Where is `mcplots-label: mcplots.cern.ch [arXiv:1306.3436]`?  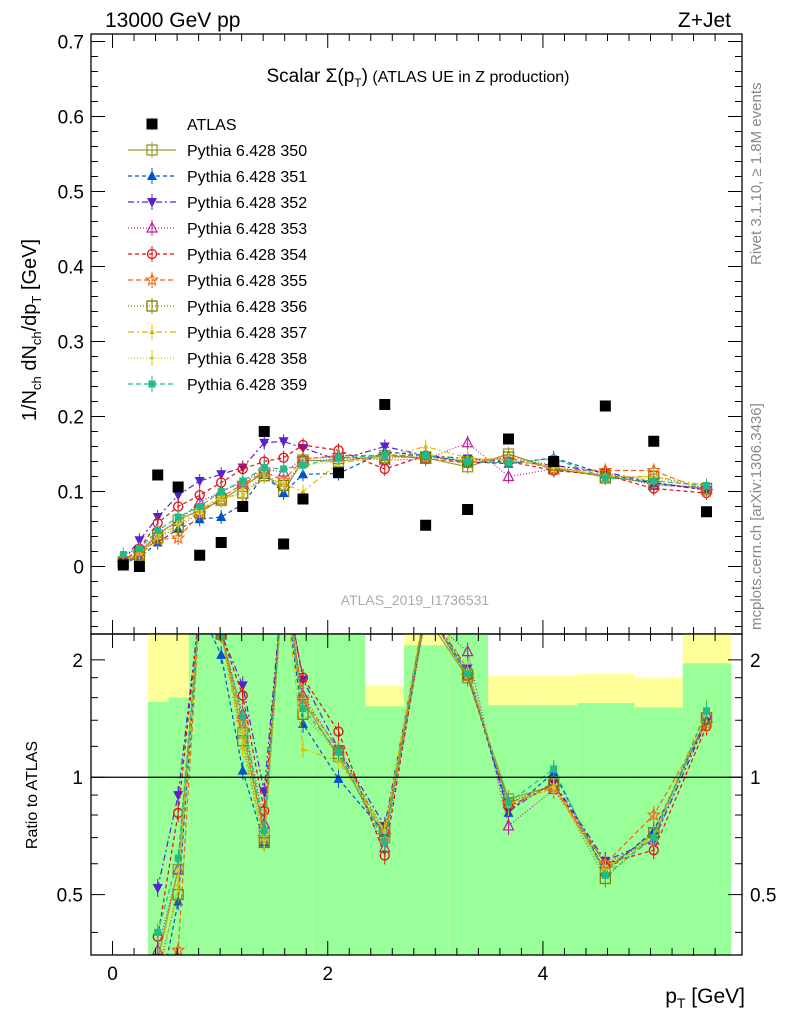 mcplots-label: mcplots.cern.ch [arXiv:1306.3436] is located at coordinates (756, 516).